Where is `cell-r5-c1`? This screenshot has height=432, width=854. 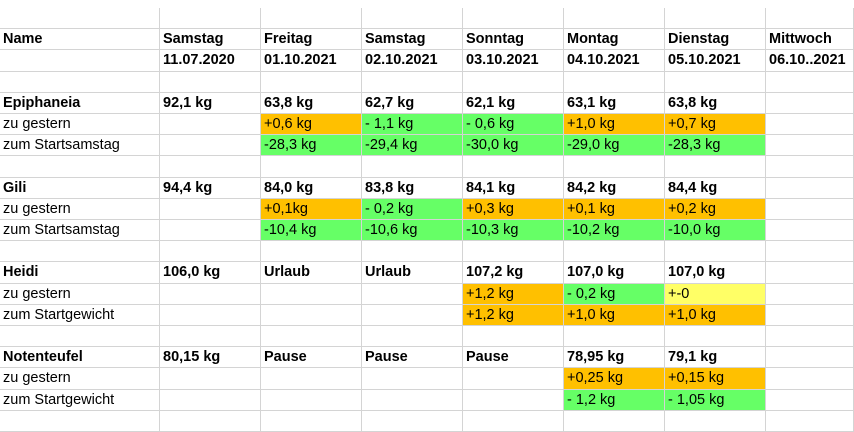 cell-r5-c1 is located at coordinates (210, 125).